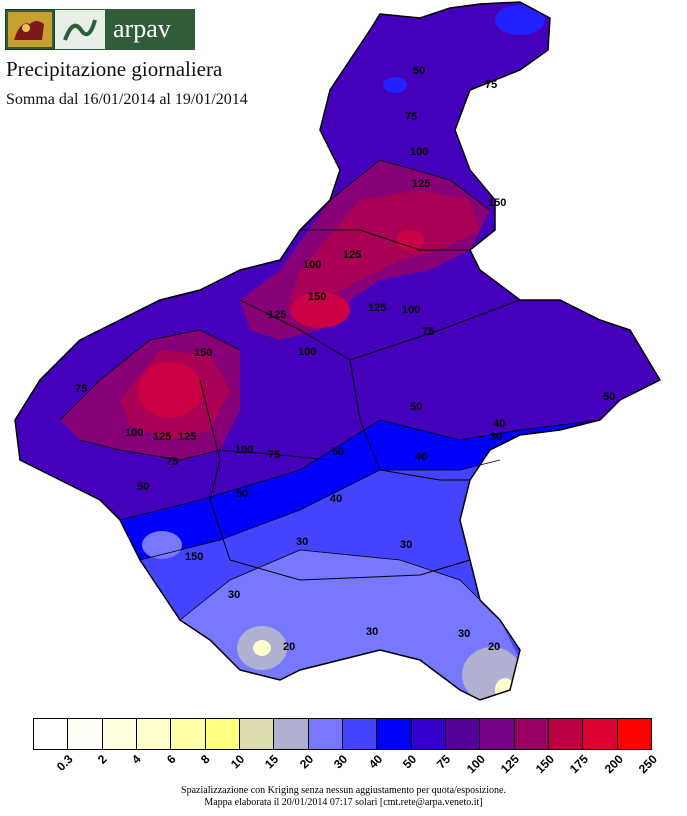 The height and width of the screenshot is (816, 687). Describe the element at coordinates (64, 763) in the screenshot. I see `legend-label: 0.3` at that location.